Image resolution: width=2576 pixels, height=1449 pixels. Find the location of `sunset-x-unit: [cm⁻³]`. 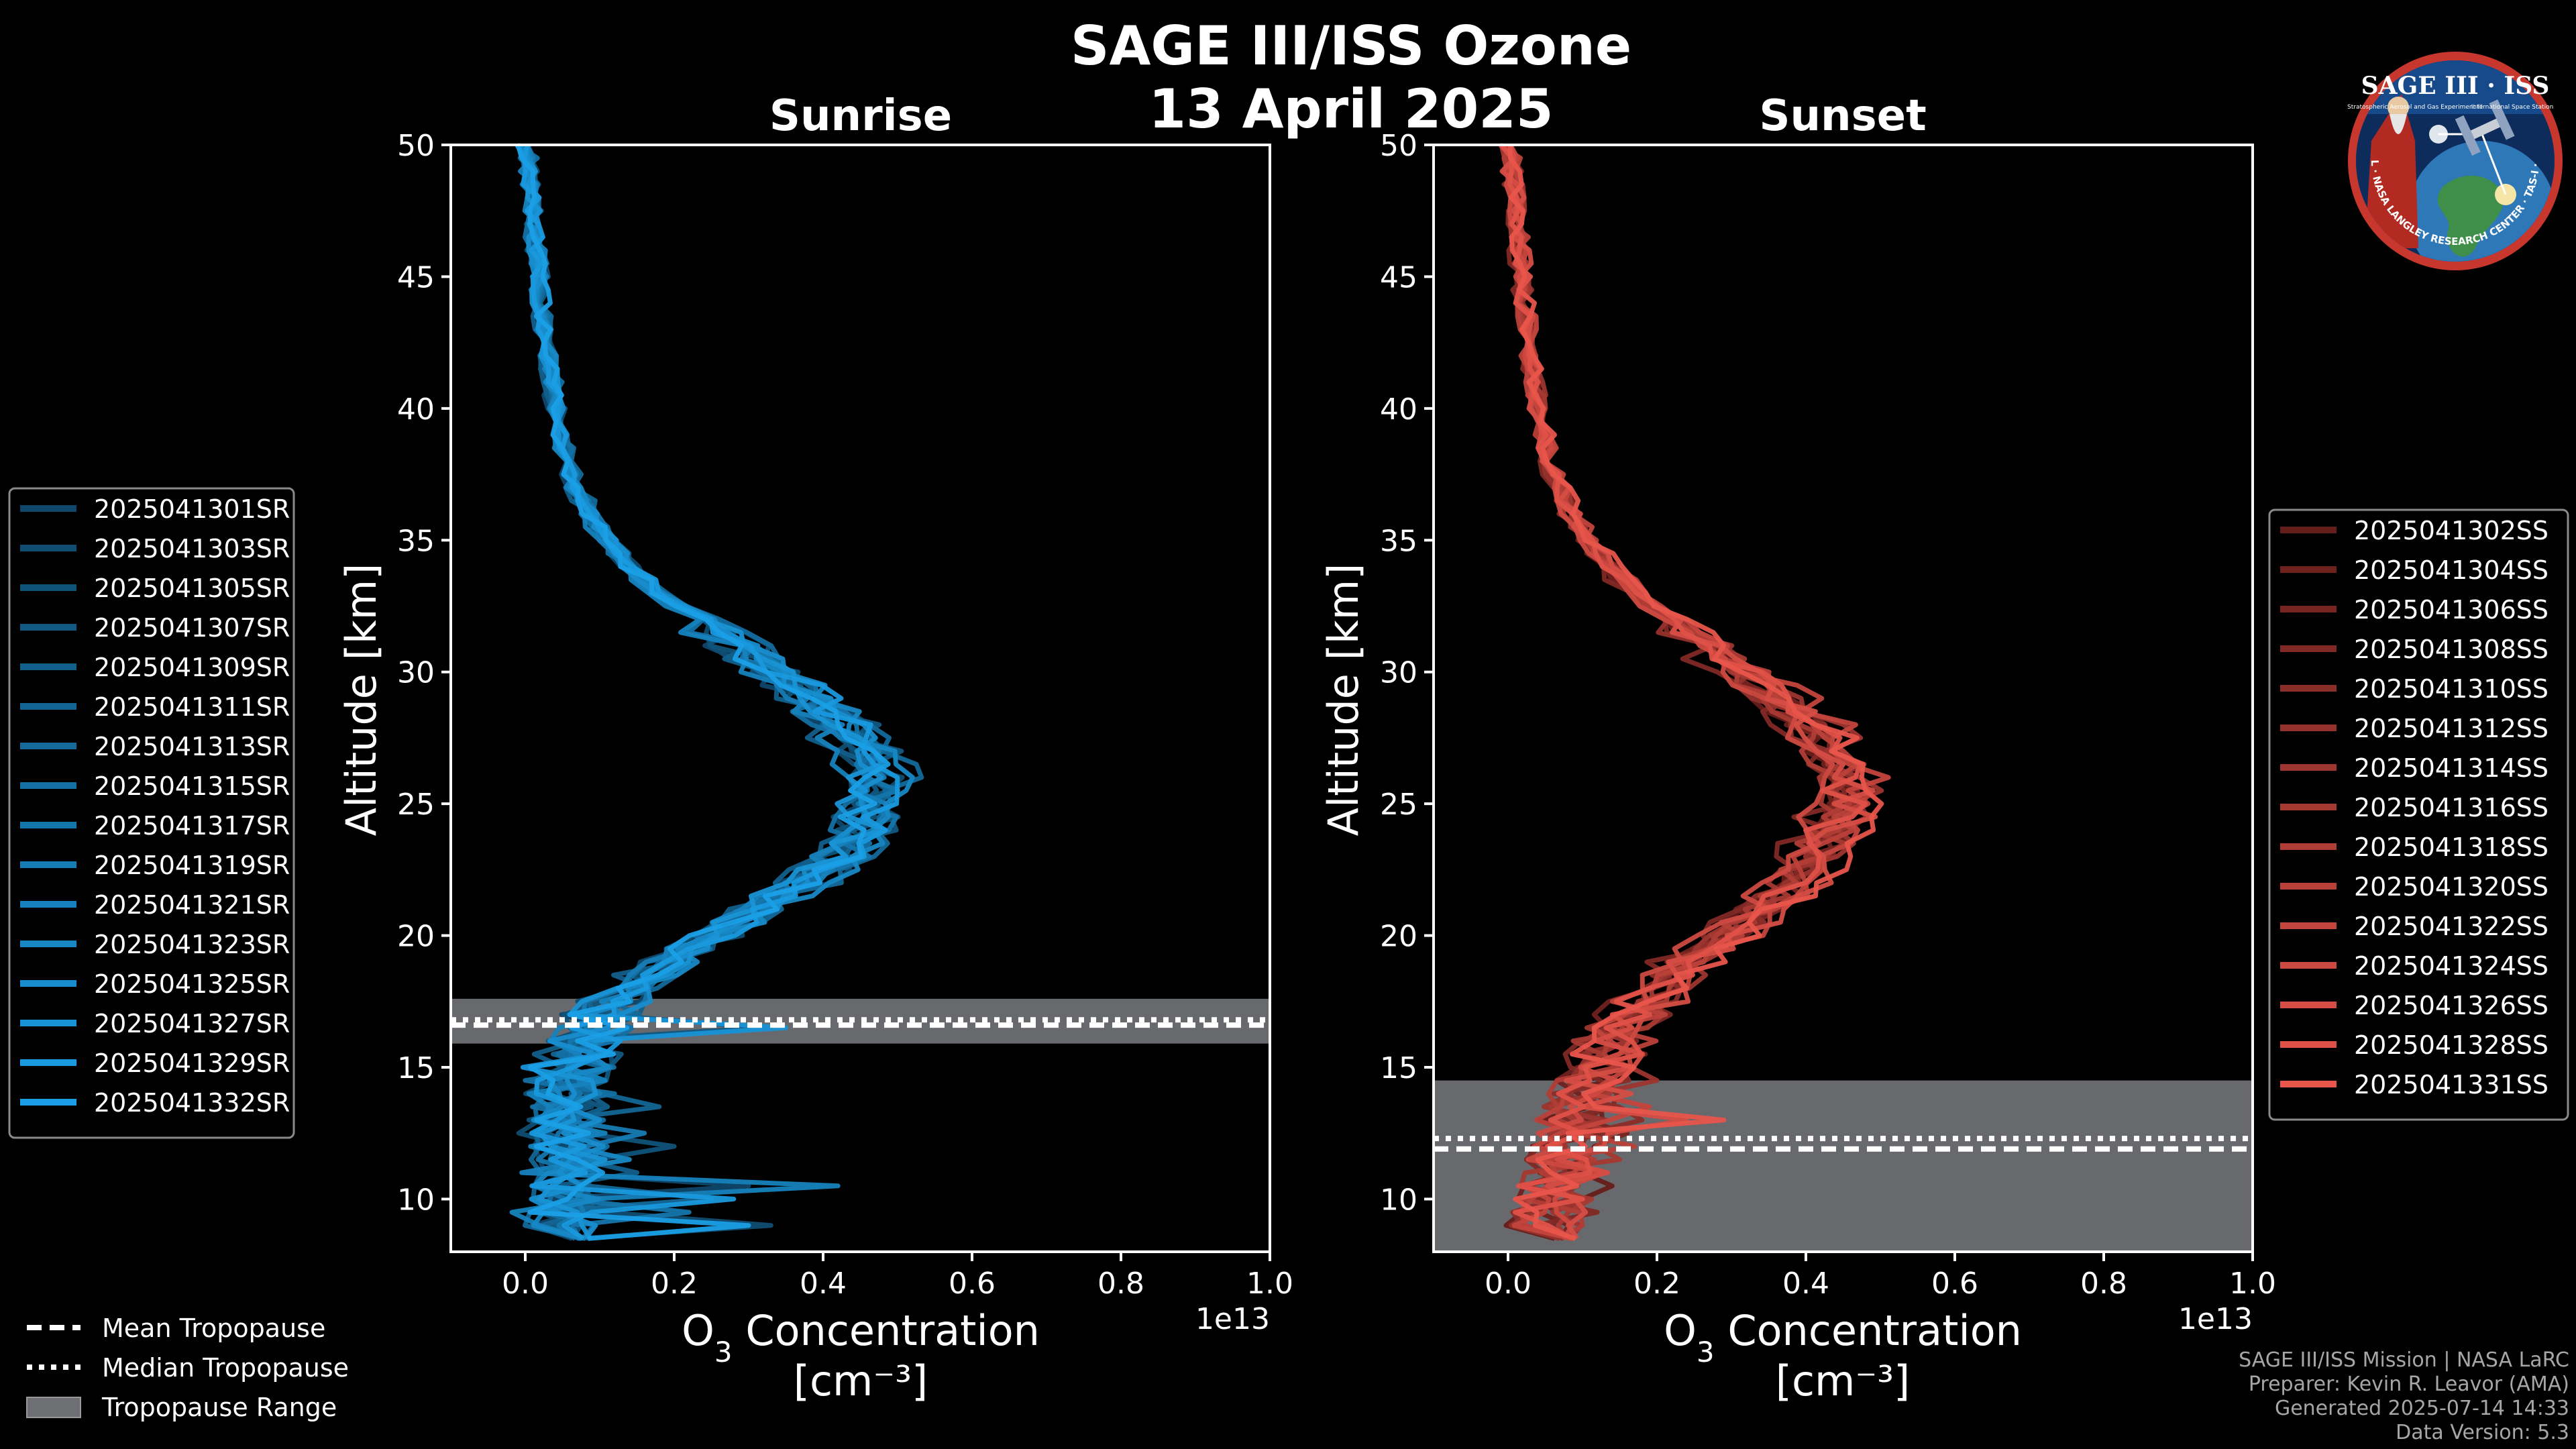

sunset-x-unit: [cm⁻³] is located at coordinates (1843, 1380).